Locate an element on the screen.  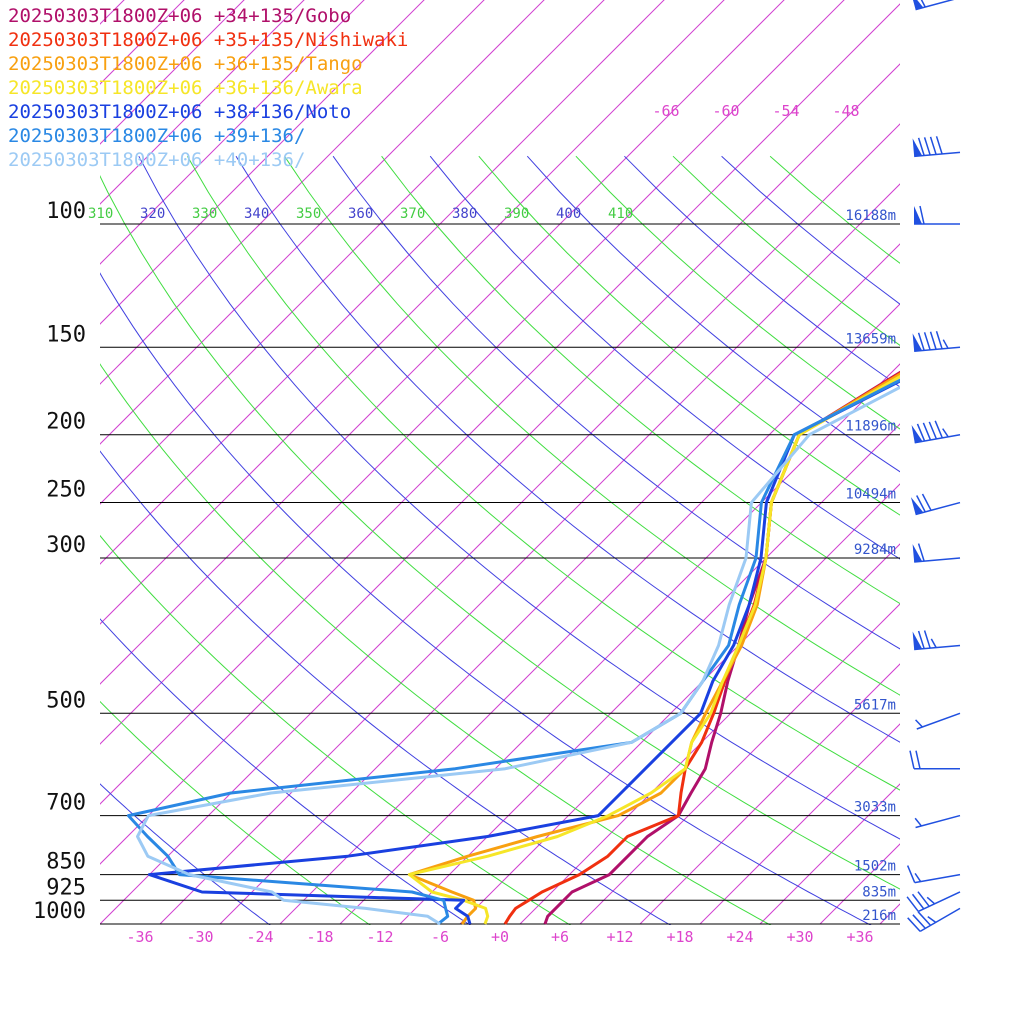
x-tick-label: +30 is located at coordinates (799, 937).